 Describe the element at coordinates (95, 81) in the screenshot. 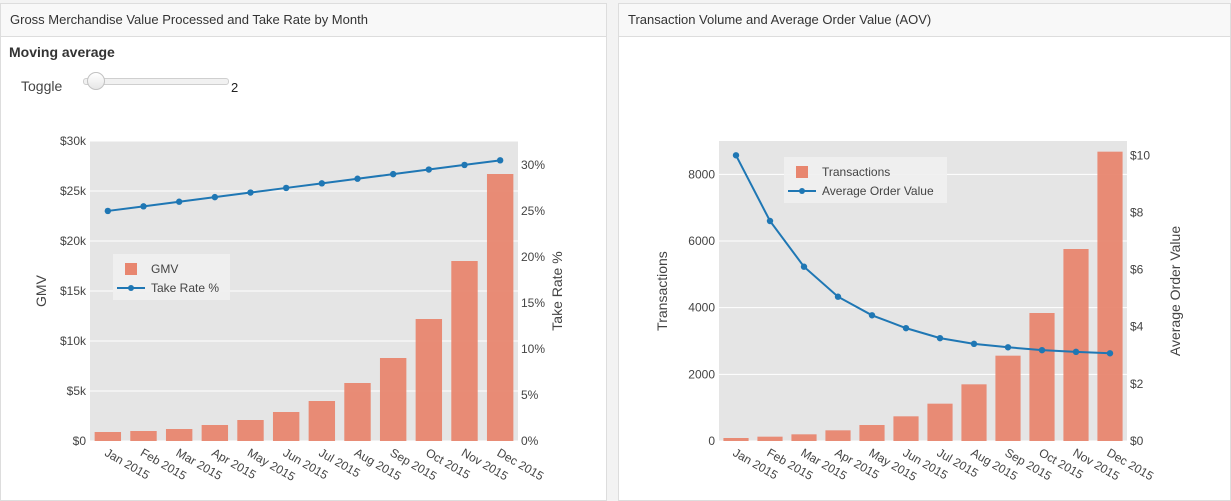

I see `slider-handle` at that location.